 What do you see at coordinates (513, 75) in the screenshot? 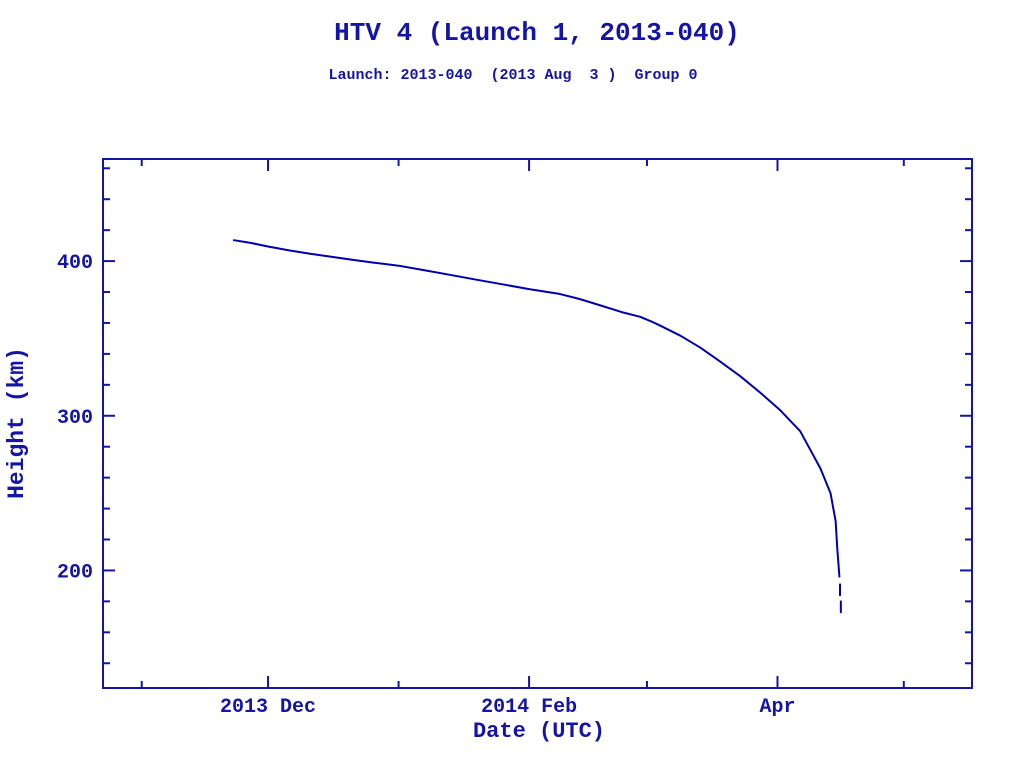
I see `plot-subtitle: Launch: 2013-040 (2013 Aug 3 ) Group 0` at bounding box center [513, 75].